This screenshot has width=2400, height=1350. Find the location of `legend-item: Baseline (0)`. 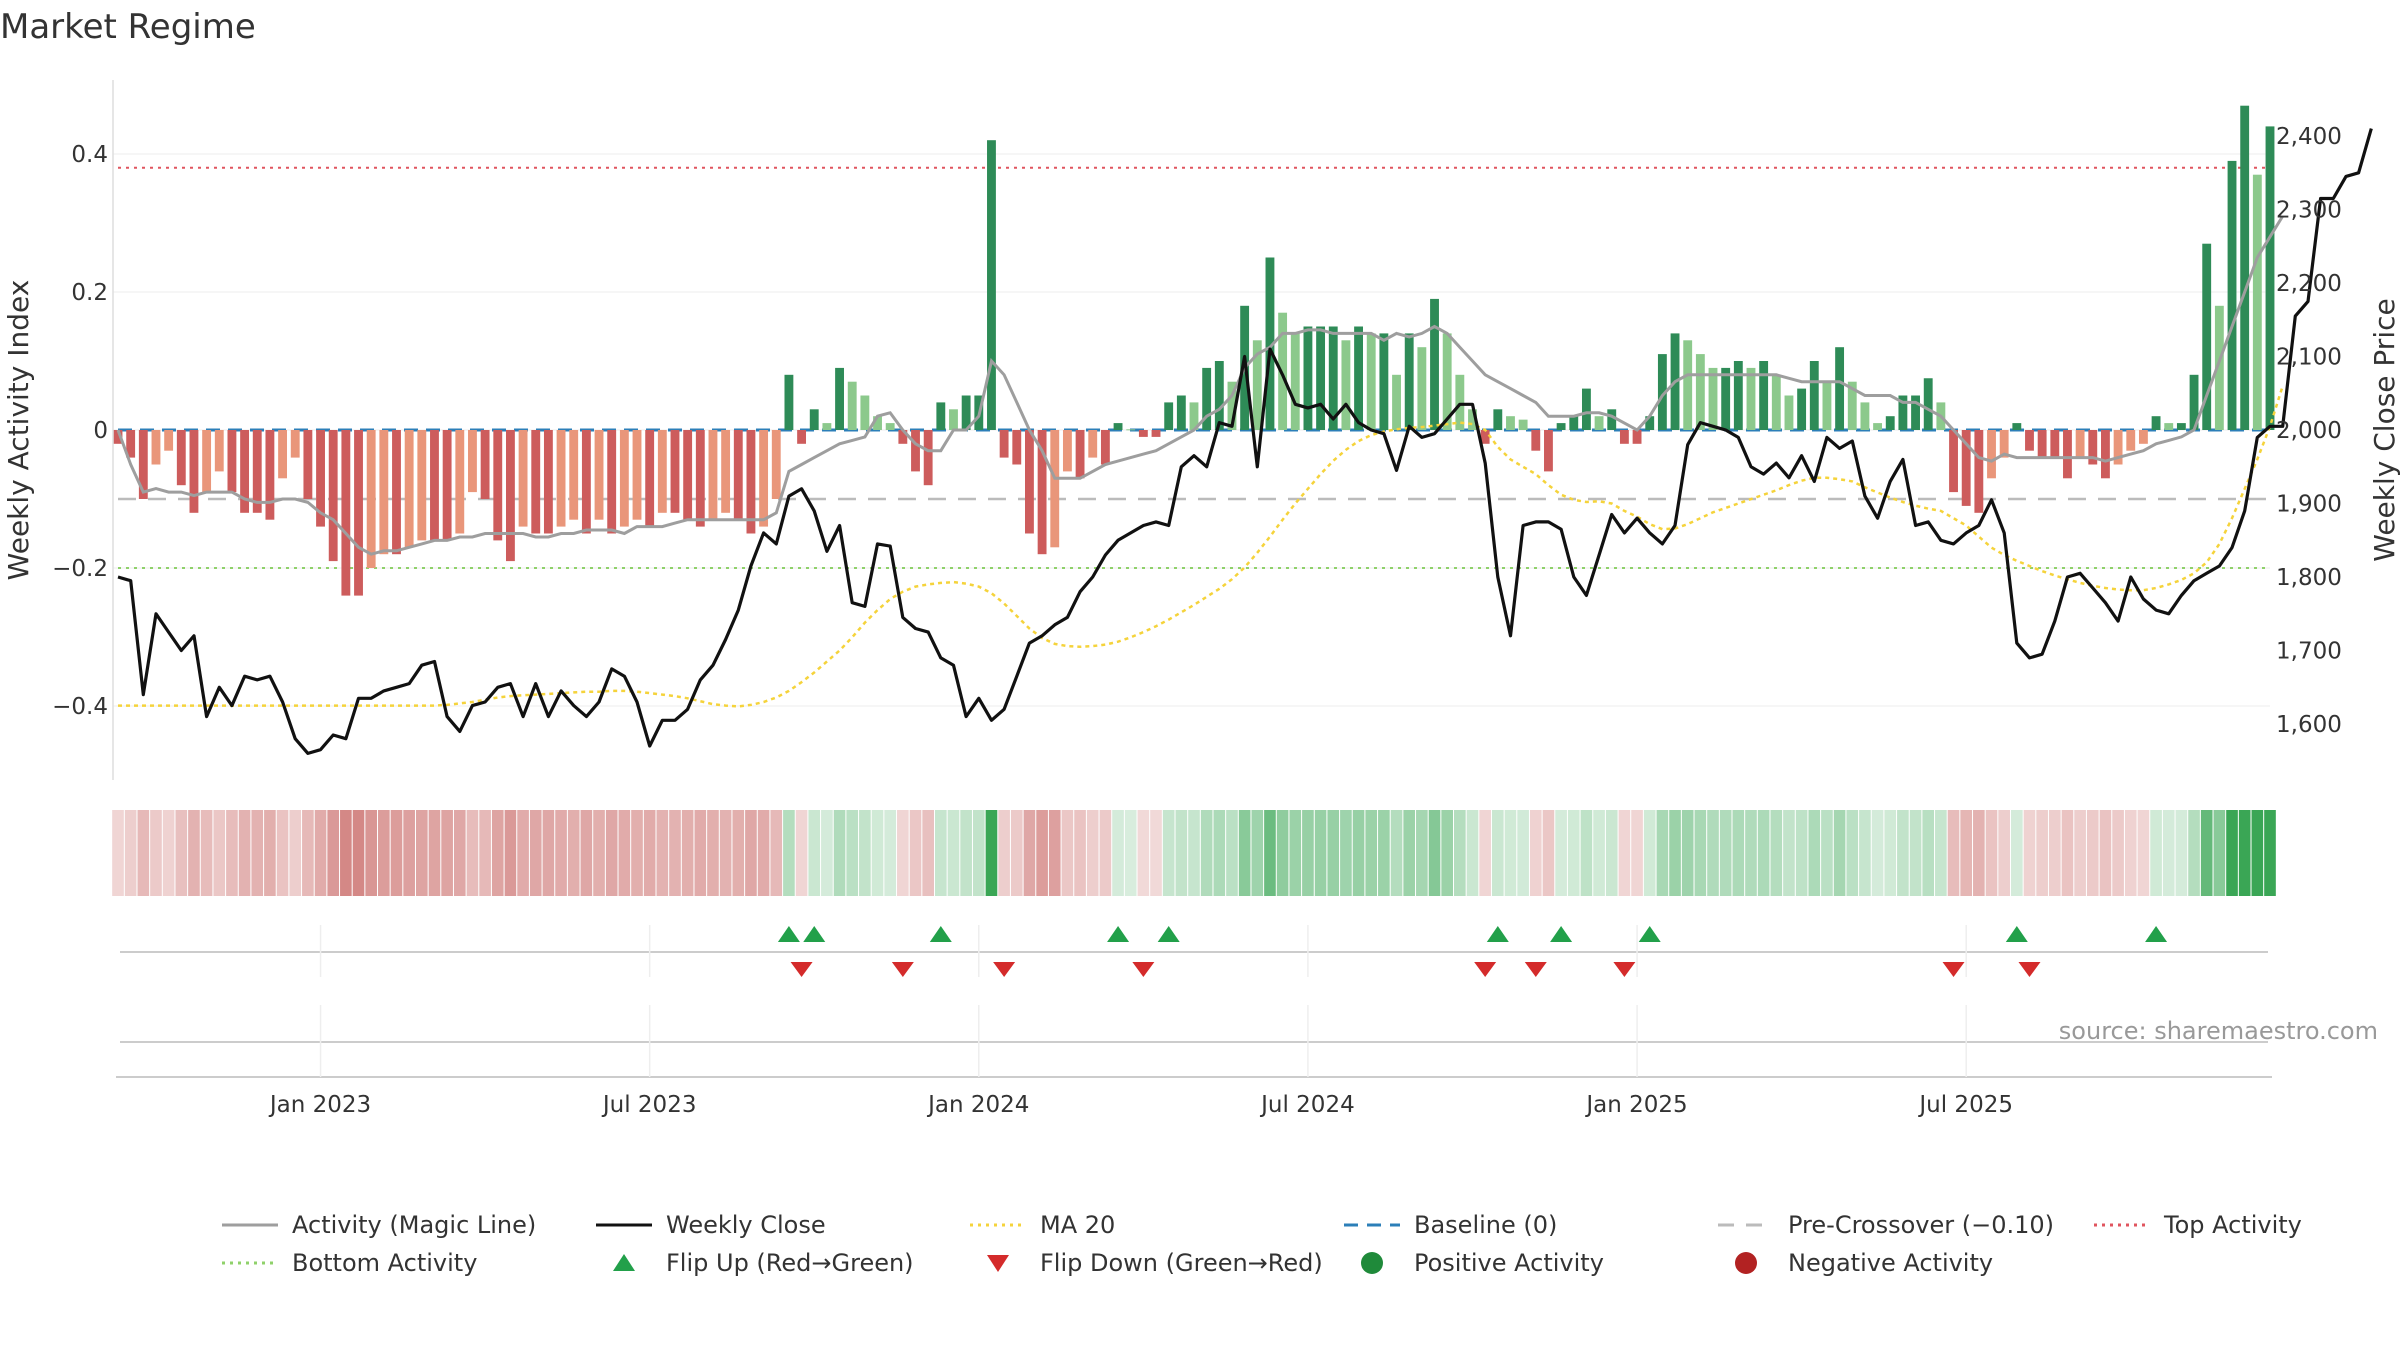

legend-item: Baseline (0) is located at coordinates (1450, 1225).